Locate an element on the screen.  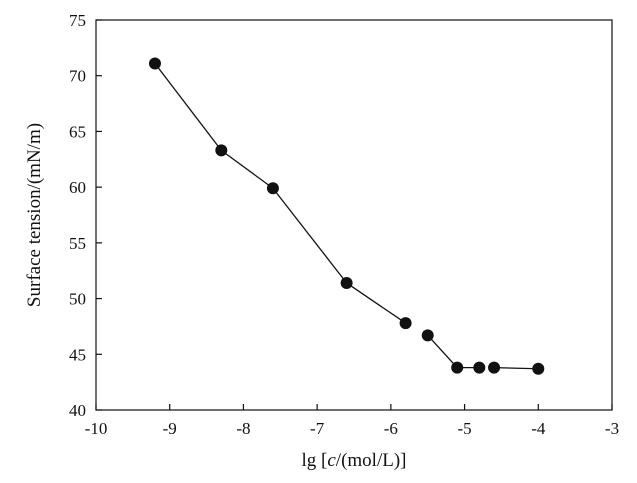
x-axis-ticks: -10 -9 -8 -7 -6 -5 -4 -3 is located at coordinates (352, 421).